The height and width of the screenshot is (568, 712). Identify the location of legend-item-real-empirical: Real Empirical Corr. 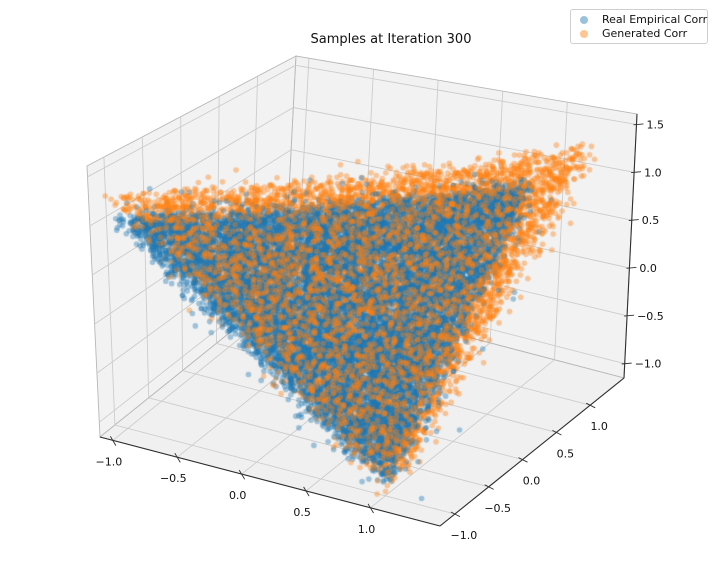
(643, 20).